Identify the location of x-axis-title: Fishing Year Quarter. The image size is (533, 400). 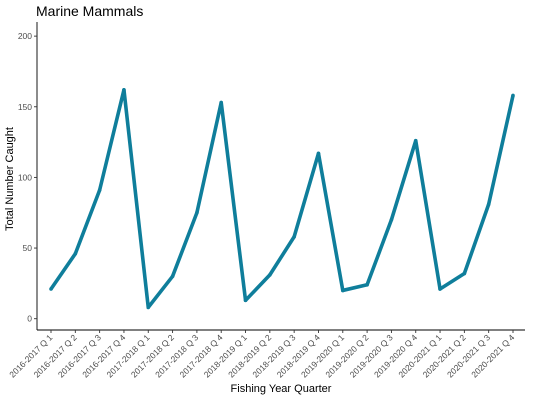
(281, 389).